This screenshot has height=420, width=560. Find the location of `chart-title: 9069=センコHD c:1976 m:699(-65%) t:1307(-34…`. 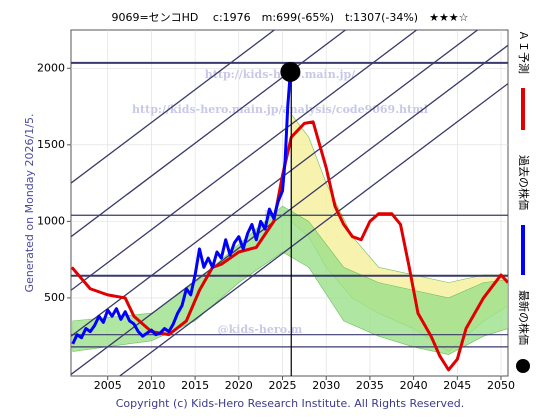

chart-title: 9069=センコHD c:1976 m:699(-65%) t:1307(-34… is located at coordinates (289, 17).